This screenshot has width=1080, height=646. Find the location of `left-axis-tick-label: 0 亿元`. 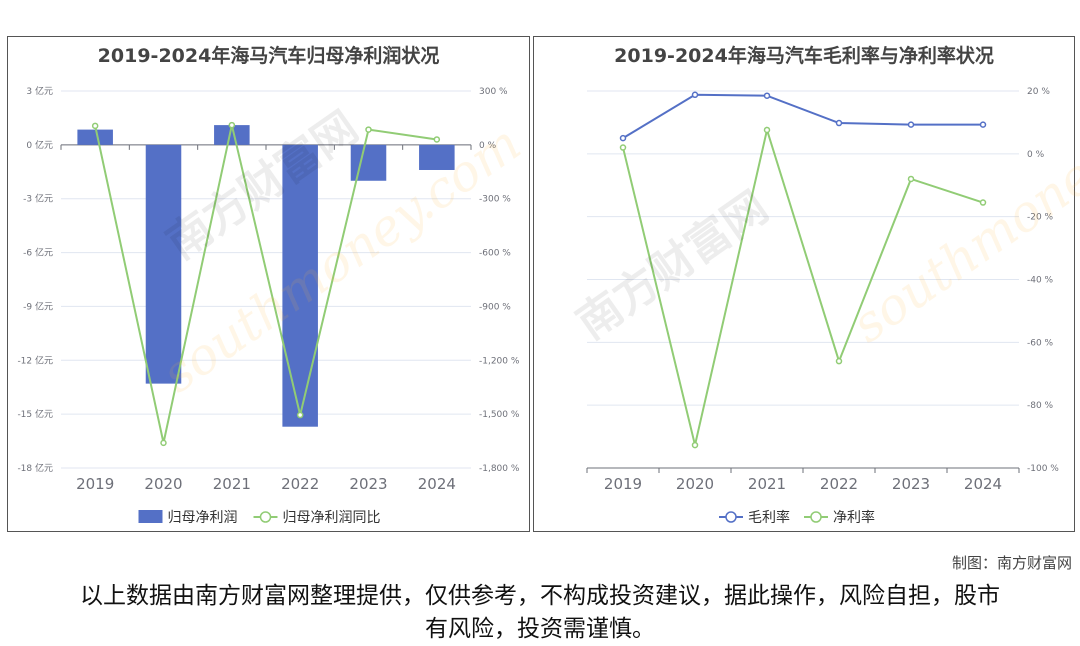

left-axis-tick-label: 0 亿元 is located at coordinates (39, 145).